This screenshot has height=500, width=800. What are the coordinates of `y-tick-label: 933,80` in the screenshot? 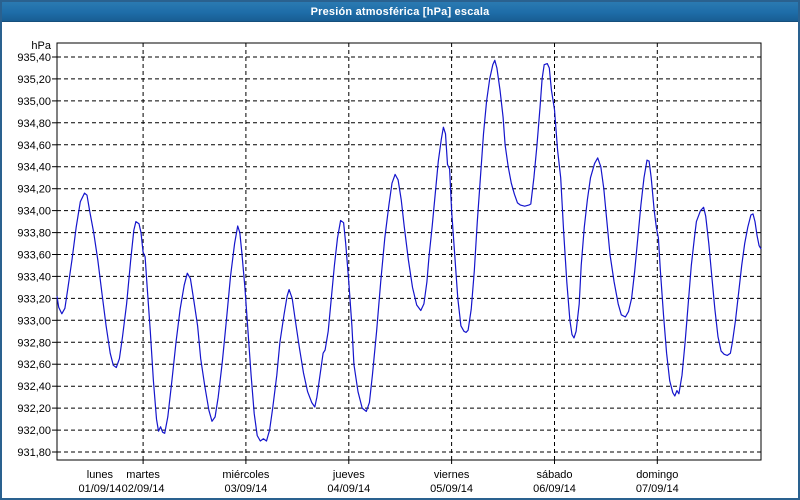 It's located at (34, 234).